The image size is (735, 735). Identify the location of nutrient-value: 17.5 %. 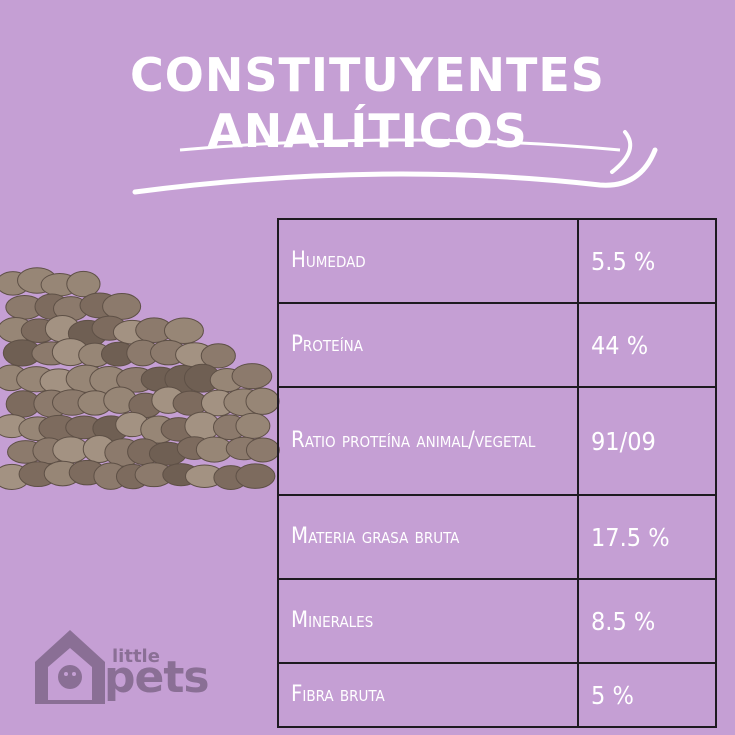
(647, 537).